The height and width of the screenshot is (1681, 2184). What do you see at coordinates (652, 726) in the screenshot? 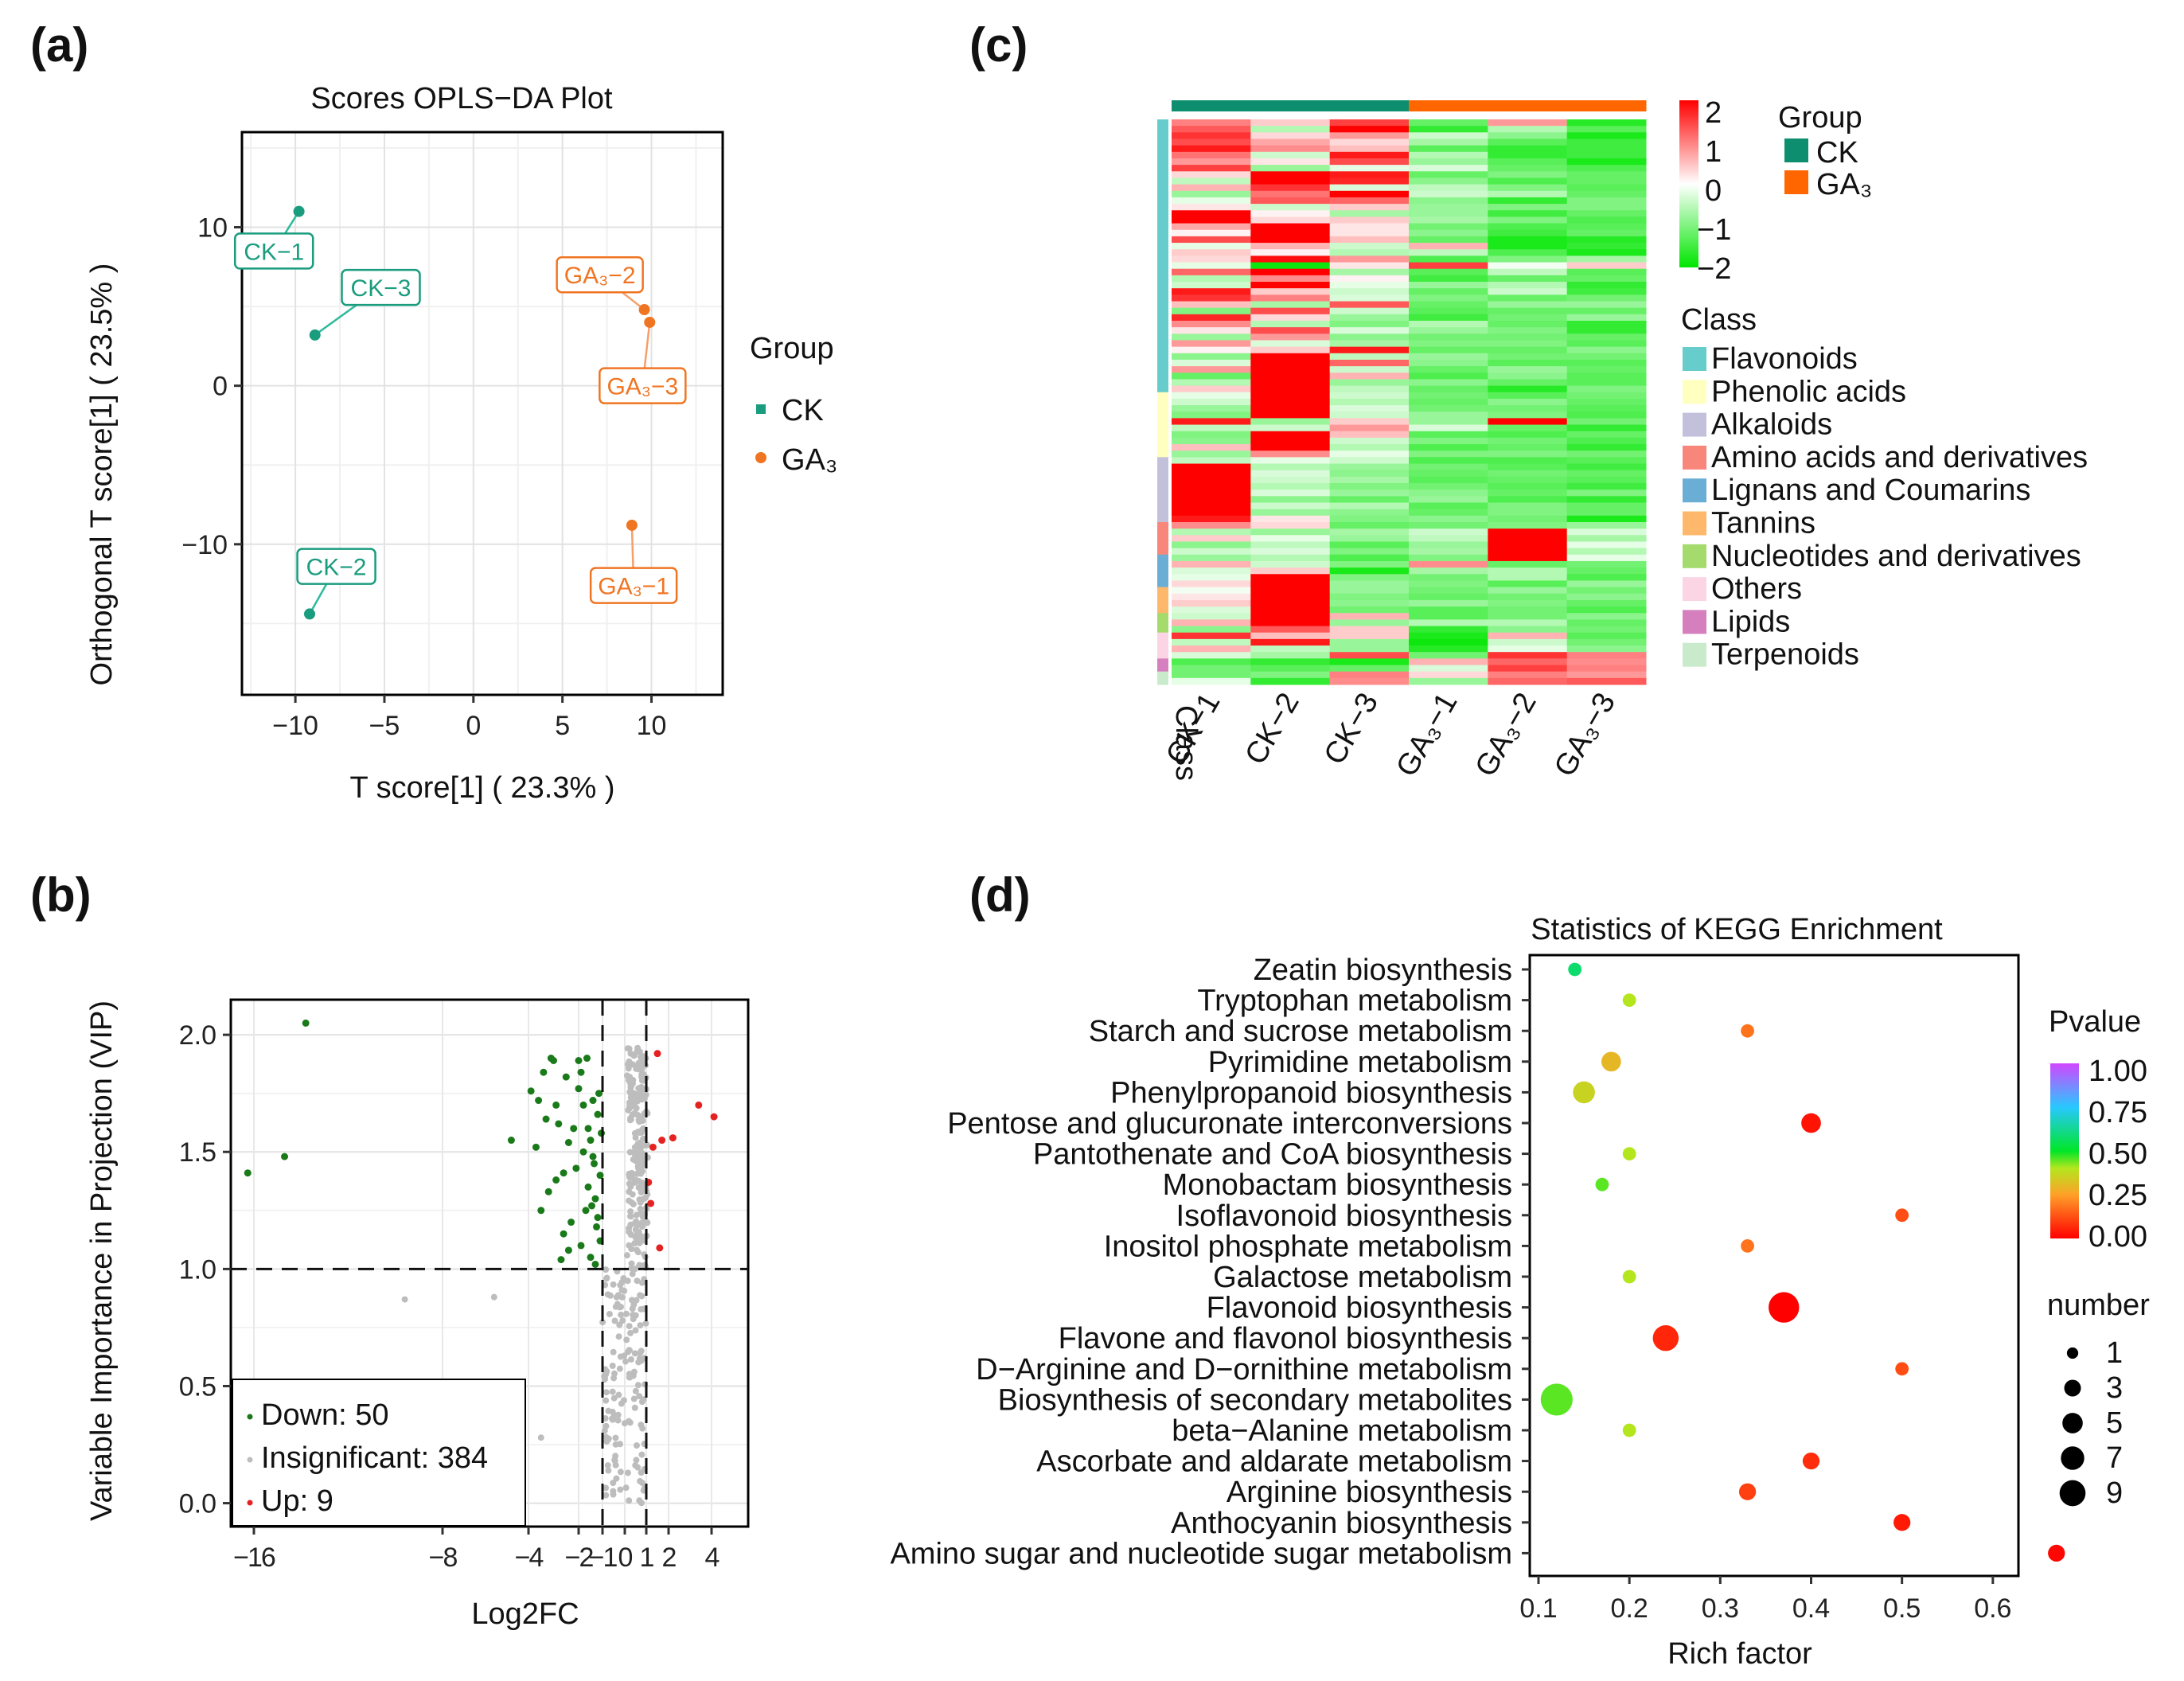
I see `panel-a-xtick-label: 10` at bounding box center [652, 726].